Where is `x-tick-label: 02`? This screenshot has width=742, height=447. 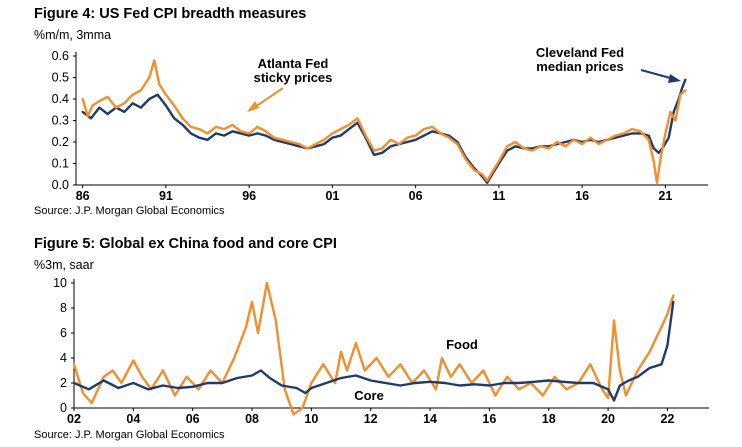 x-tick-label: 02 is located at coordinates (74, 419).